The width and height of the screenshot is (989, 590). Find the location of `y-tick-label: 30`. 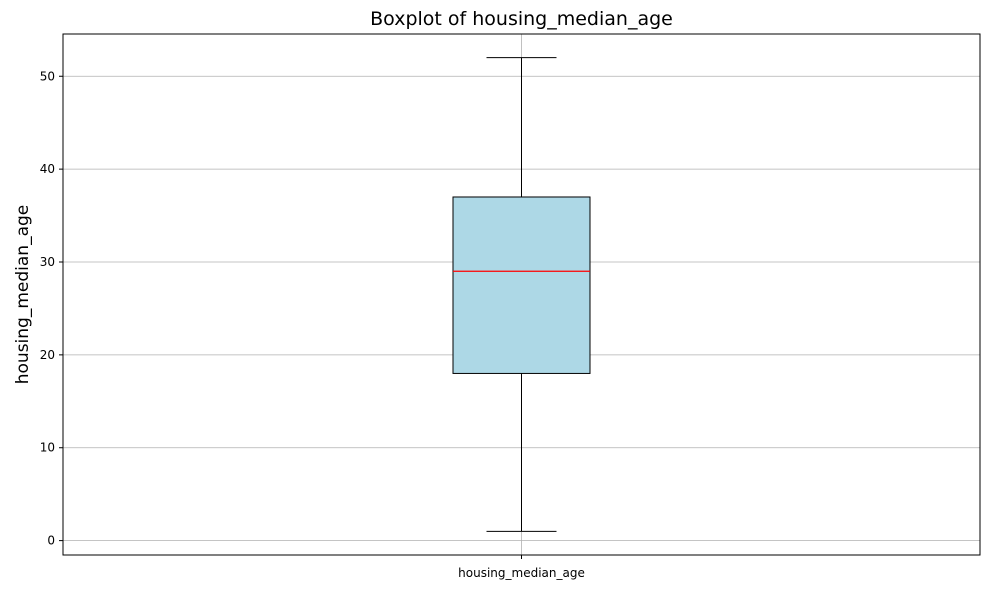

y-tick-label: 30 is located at coordinates (47, 262).